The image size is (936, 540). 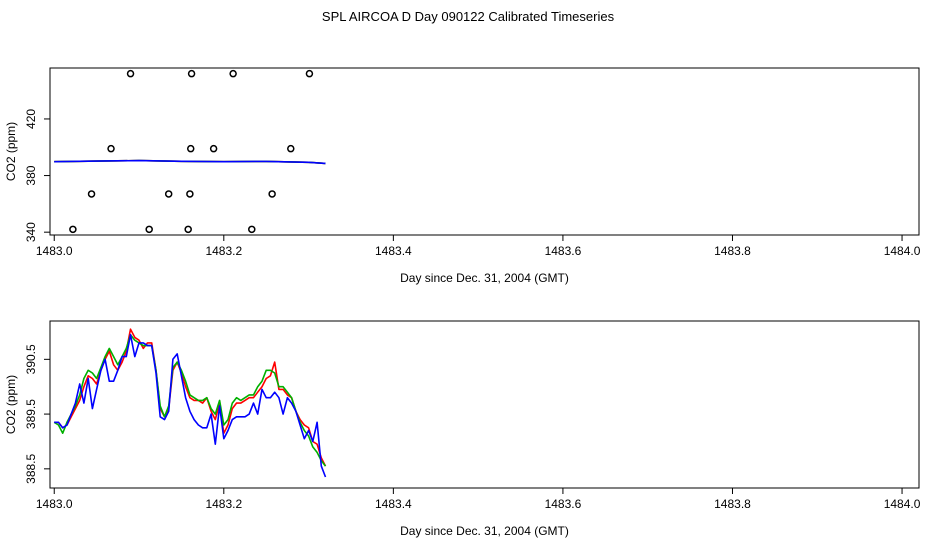 What do you see at coordinates (31, 175) in the screenshot?
I see `top-y-tick-label: 380` at bounding box center [31, 175].